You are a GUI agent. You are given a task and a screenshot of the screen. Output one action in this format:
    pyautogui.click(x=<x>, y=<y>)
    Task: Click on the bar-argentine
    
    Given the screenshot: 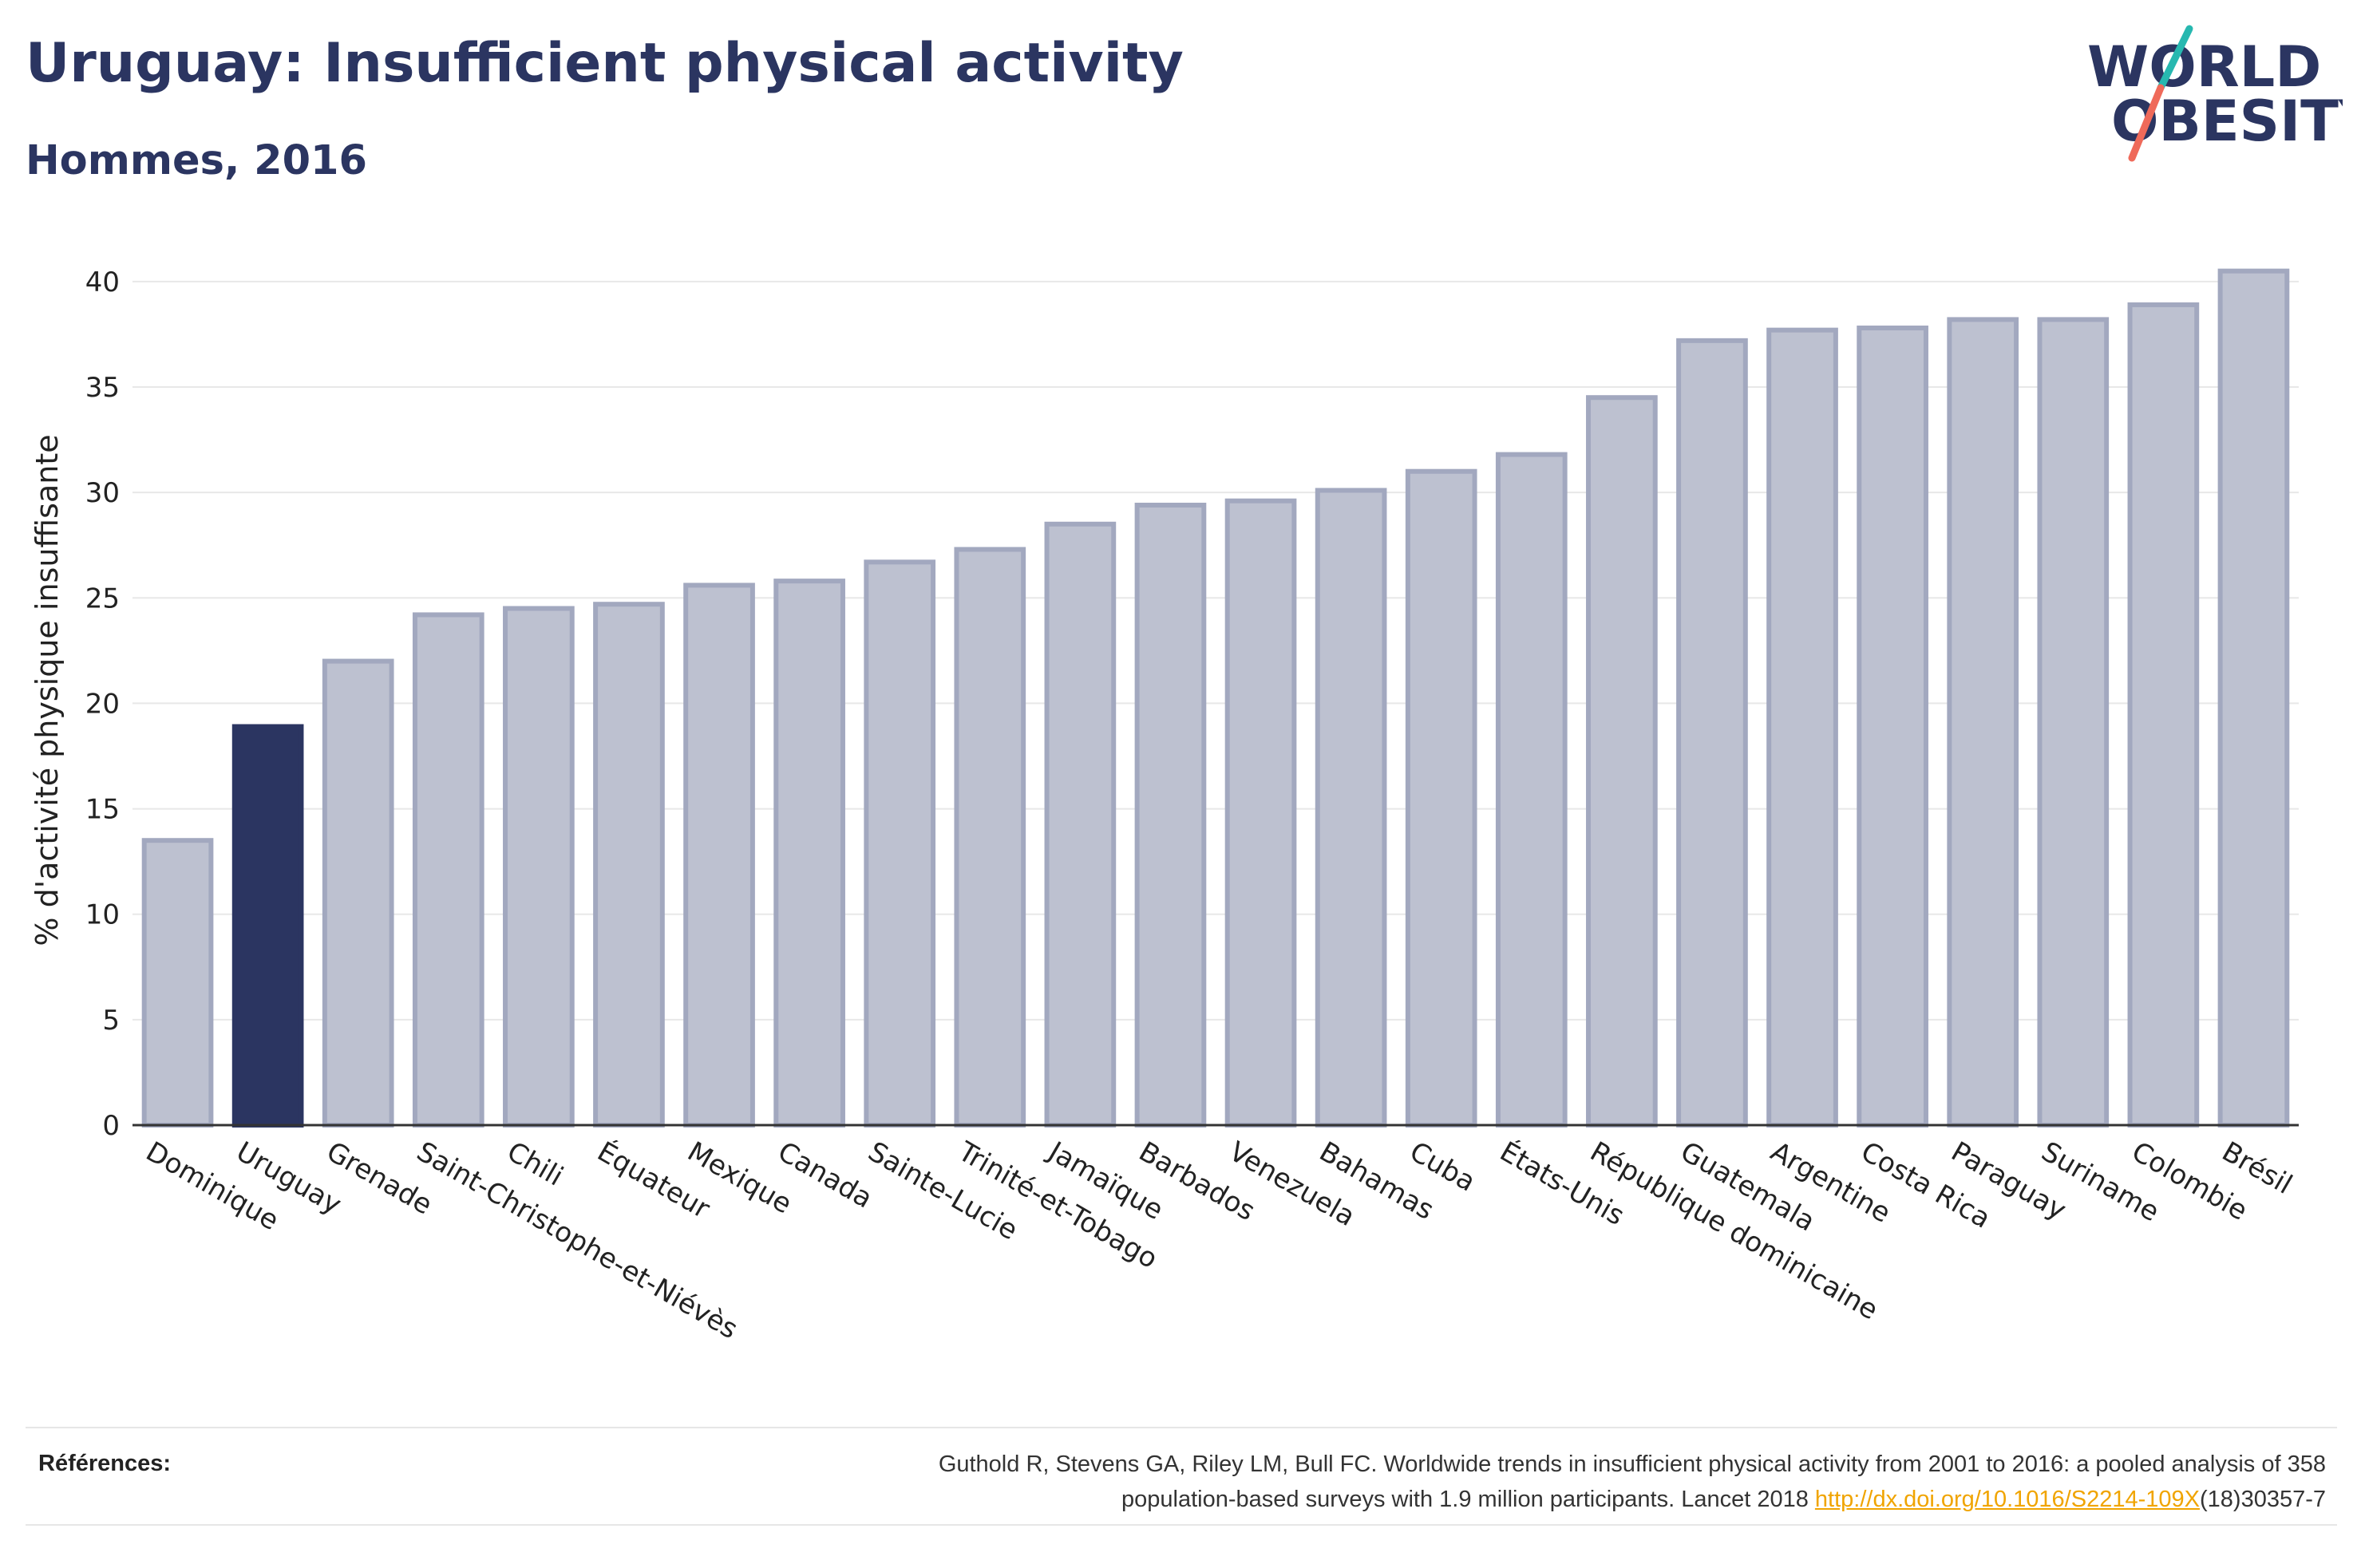 What is the action you would take?
    pyautogui.click(x=1802, y=727)
    